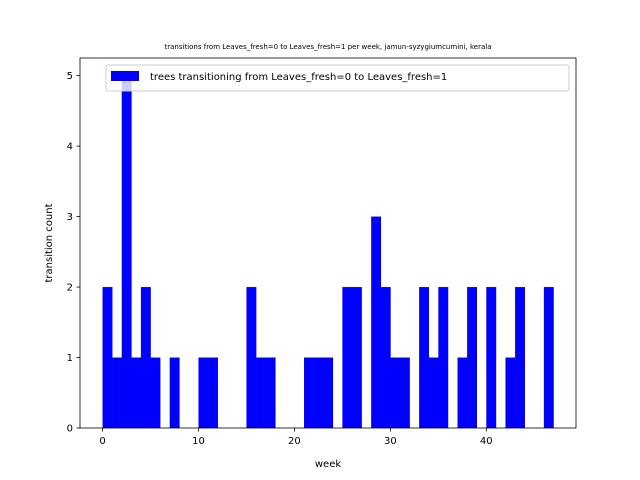  What do you see at coordinates (102, 441) in the screenshot?
I see `x-tick-label: 0` at bounding box center [102, 441].